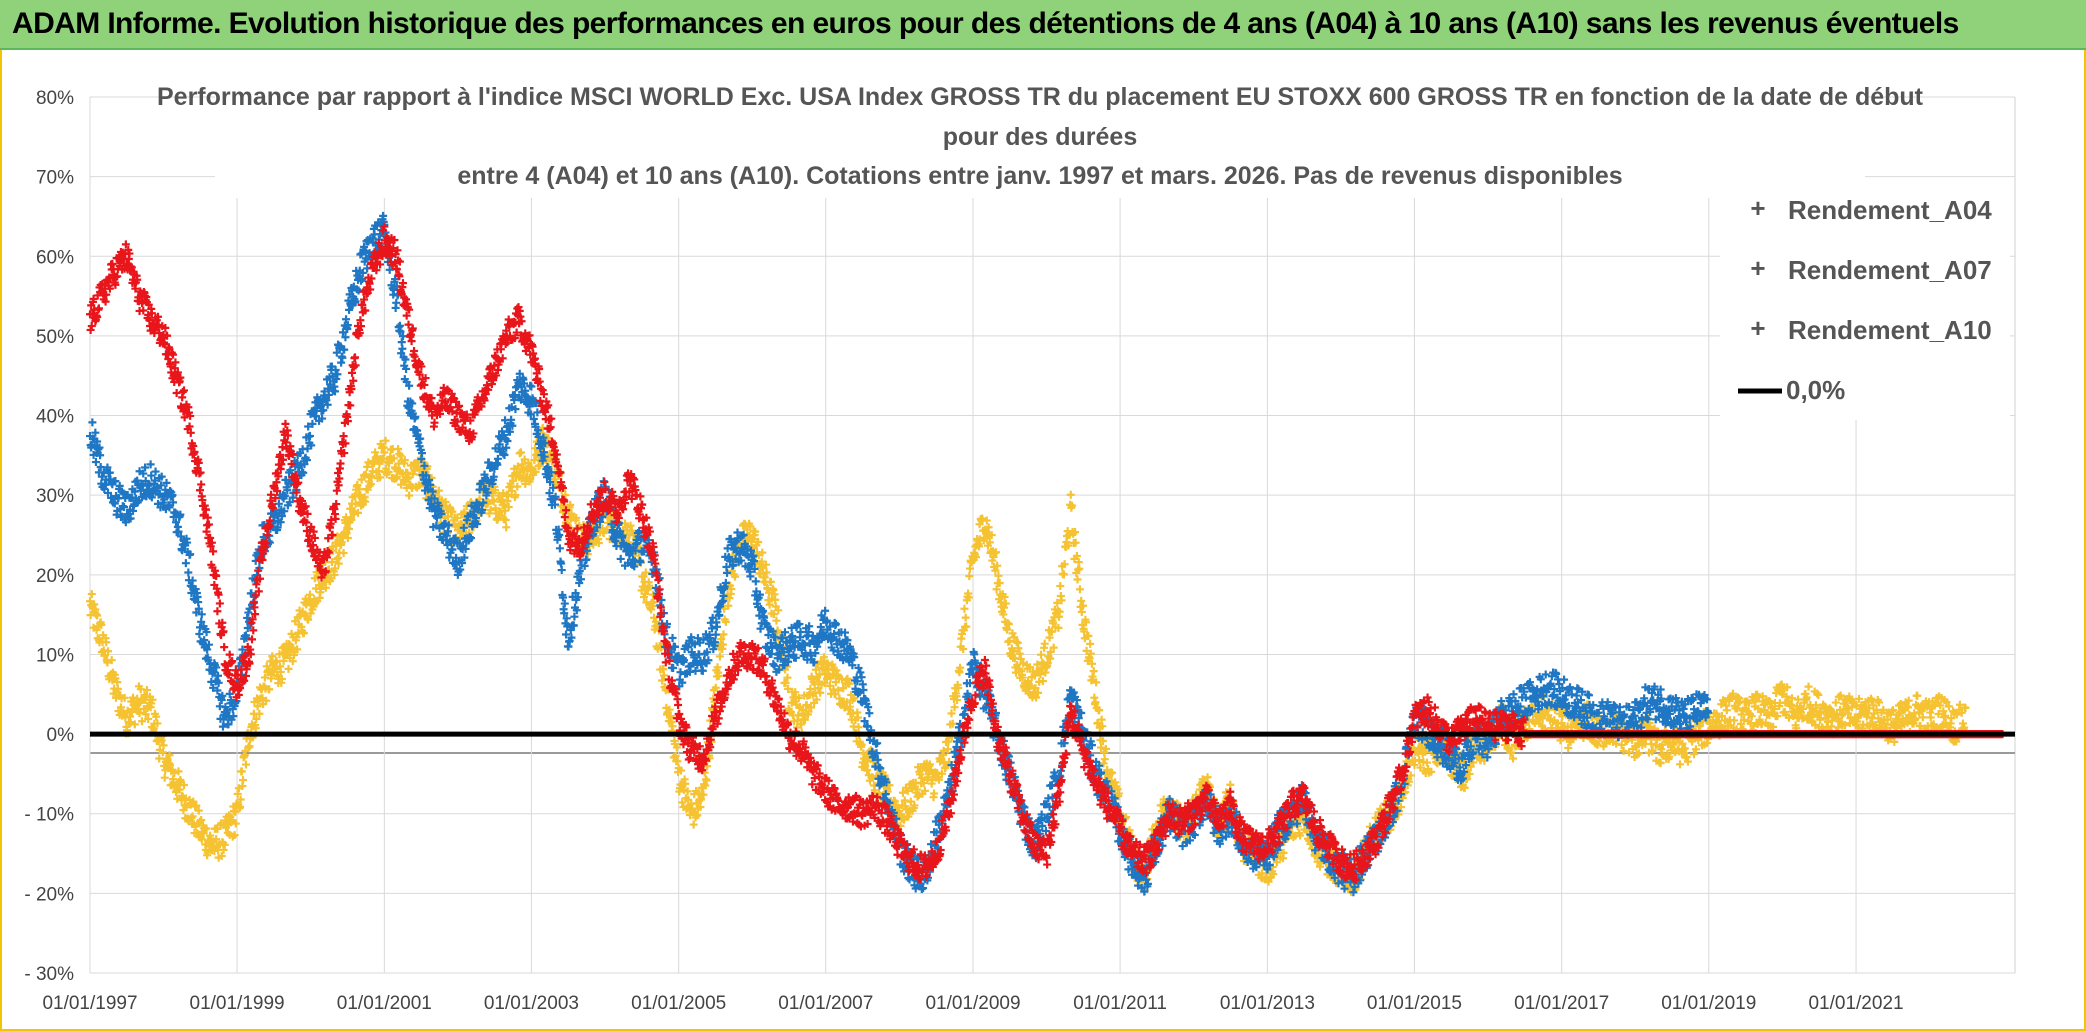  Describe the element at coordinates (1708, 1003) in the screenshot. I see `x-tick-label: 01/01/2019` at that location.